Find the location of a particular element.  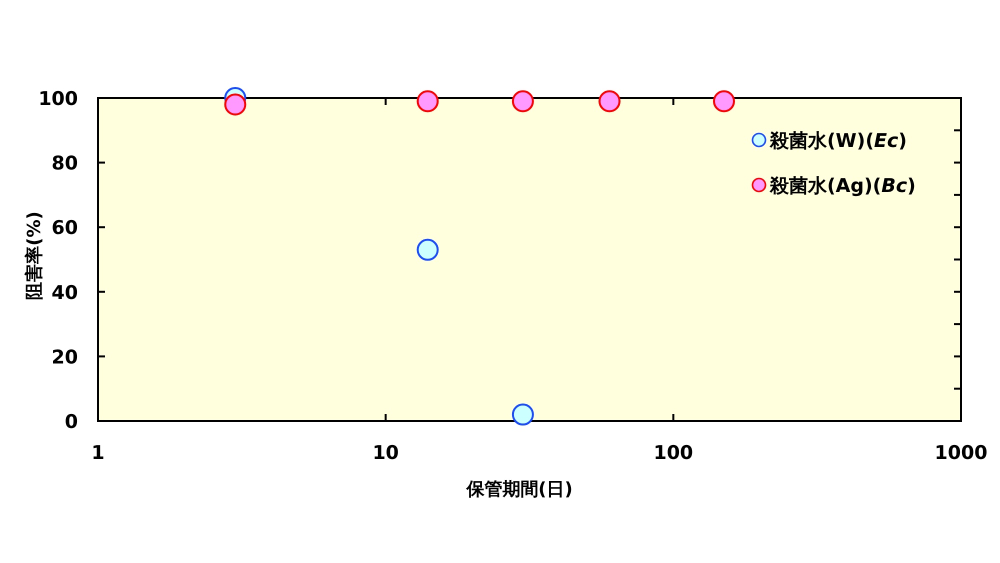

x-tick-label: 1 is located at coordinates (98, 453).